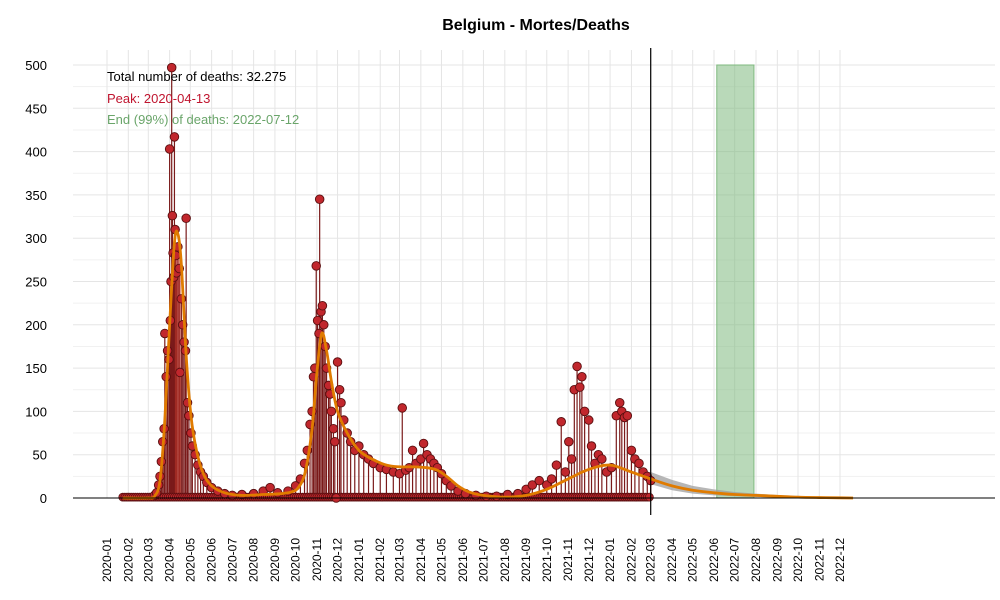 The width and height of the screenshot is (1000, 600). I want to click on x-tick-label: 2022-09, so click(777, 560).